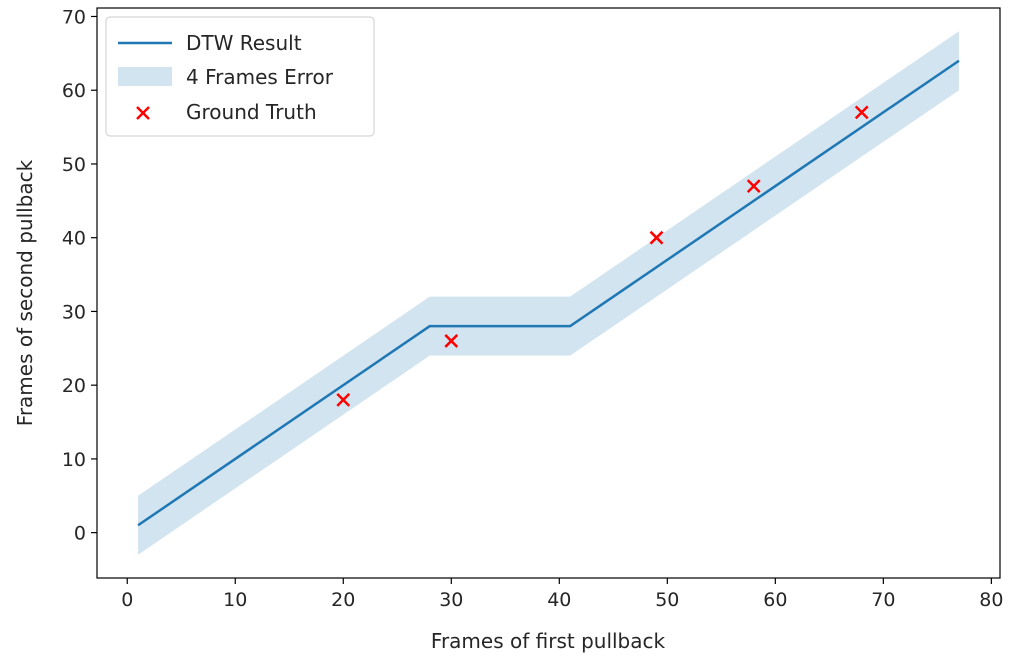 The width and height of the screenshot is (1024, 658). I want to click on legend-marker-swatch, so click(143, 113).